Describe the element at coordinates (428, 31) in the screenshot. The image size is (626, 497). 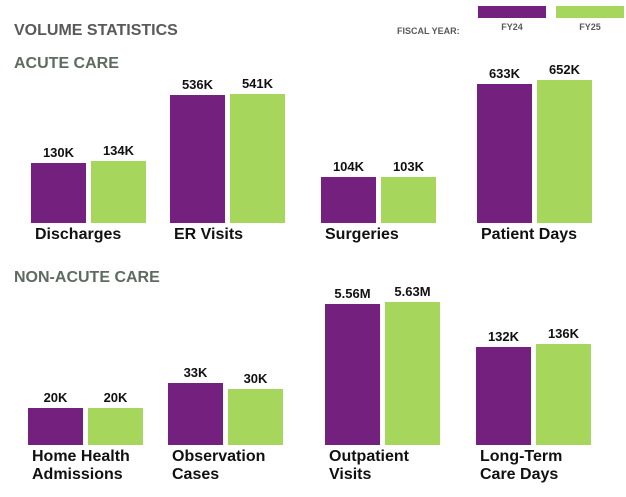
I see `fiscal-year-label: FISCAL YEAR:` at that location.